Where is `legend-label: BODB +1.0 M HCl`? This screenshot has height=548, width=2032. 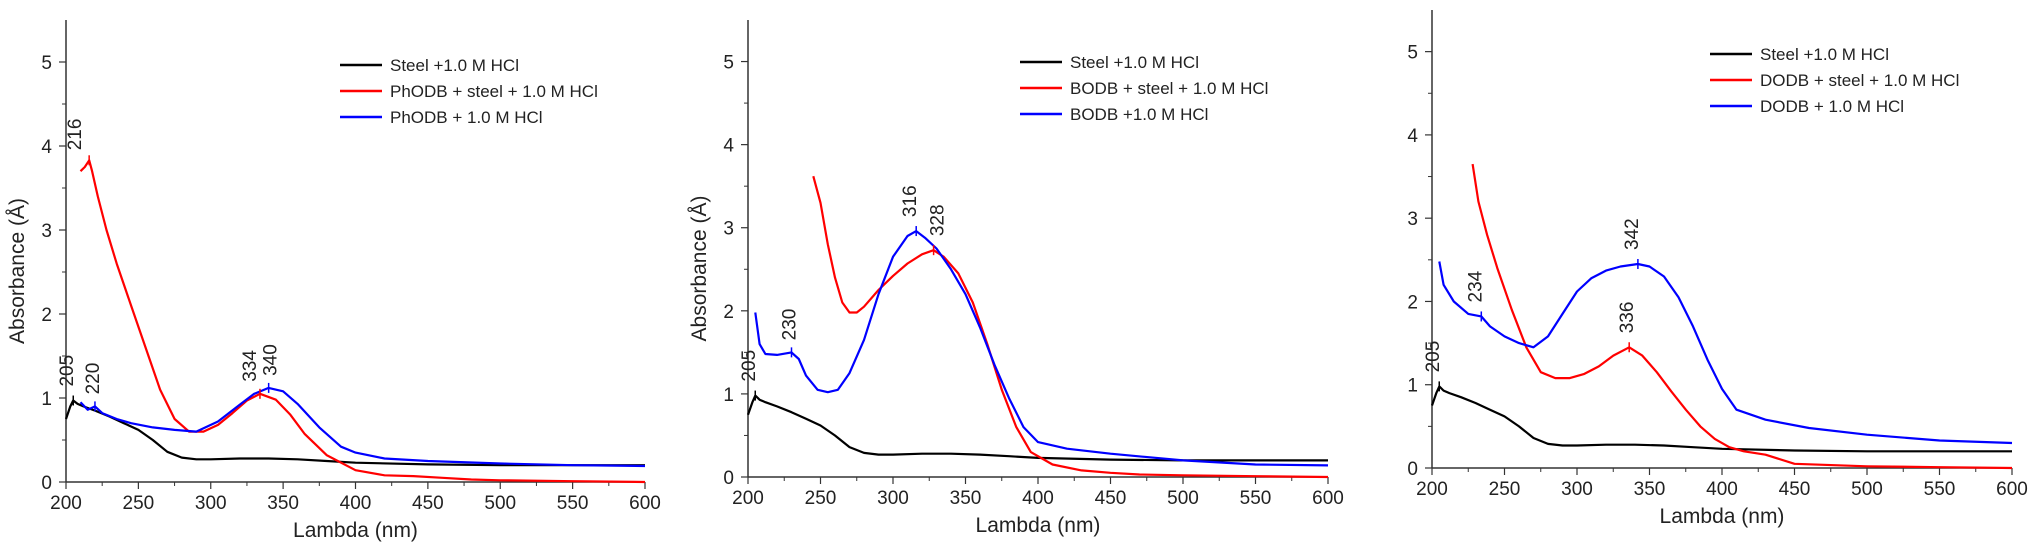 legend-label: BODB +1.0 M HCl is located at coordinates (1139, 114).